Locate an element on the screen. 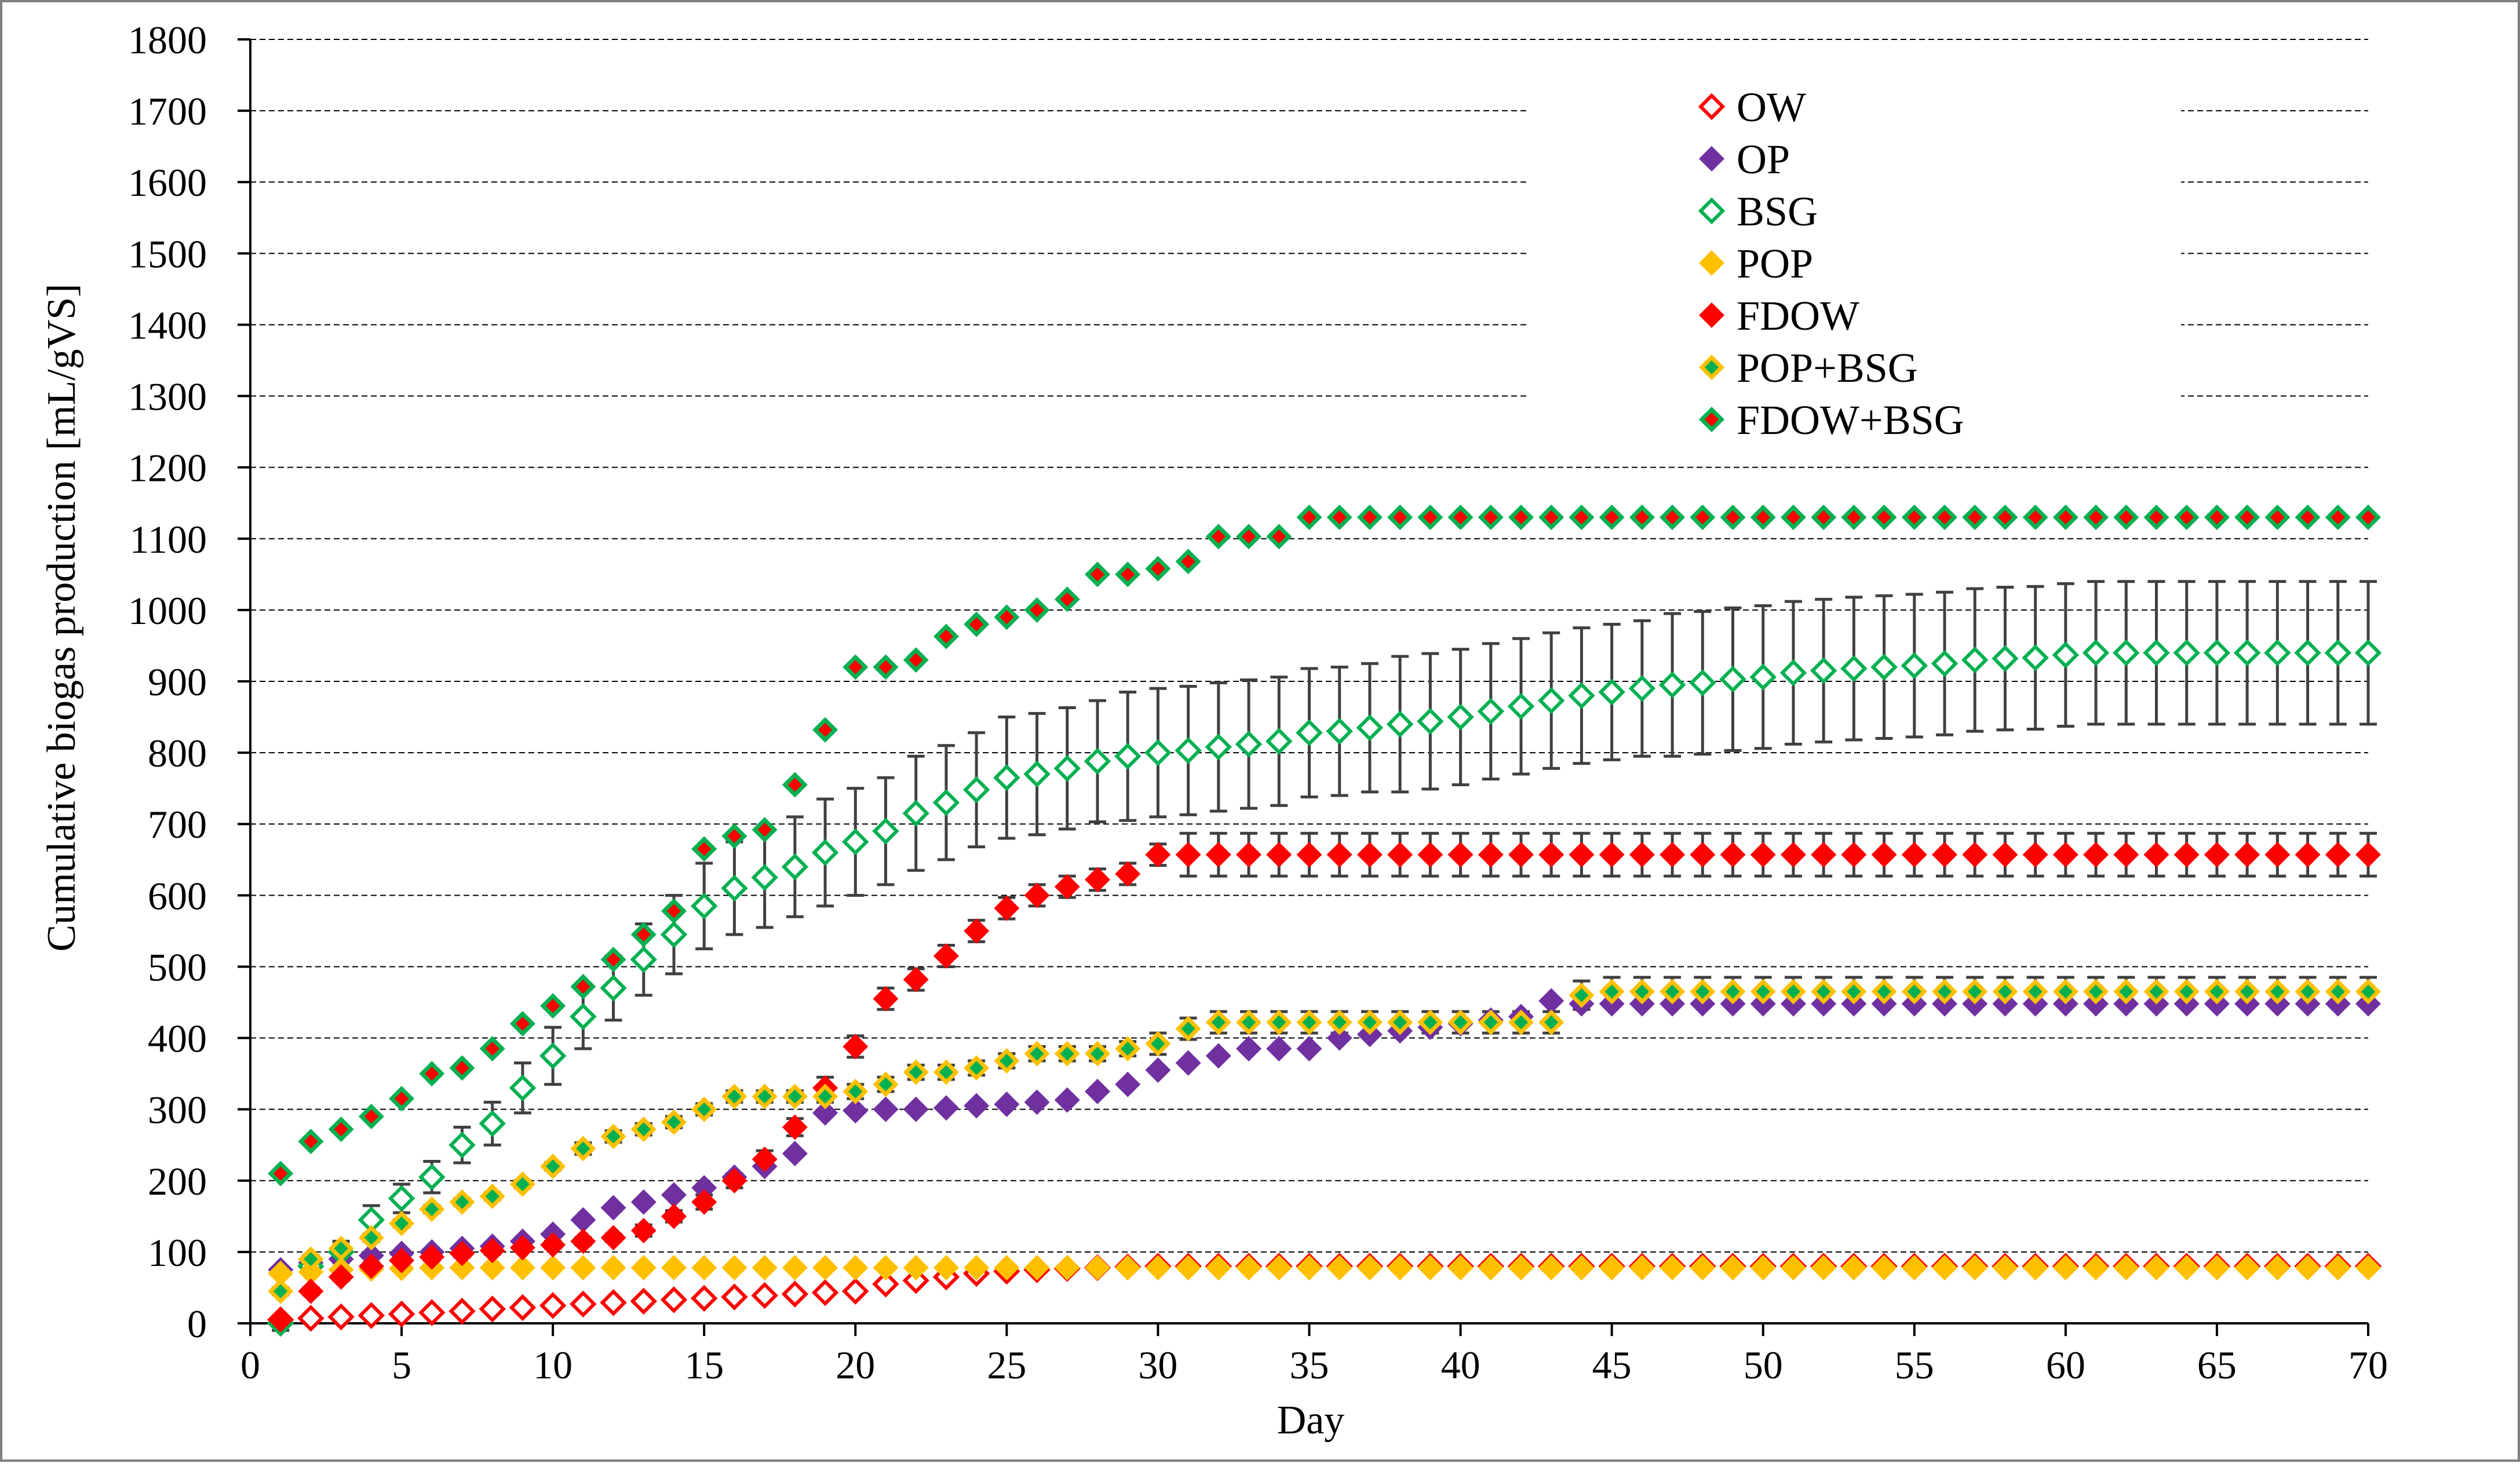 Image resolution: width=2520 pixels, height=1467 pixels. y-tick-label: 1000 is located at coordinates (167, 611).